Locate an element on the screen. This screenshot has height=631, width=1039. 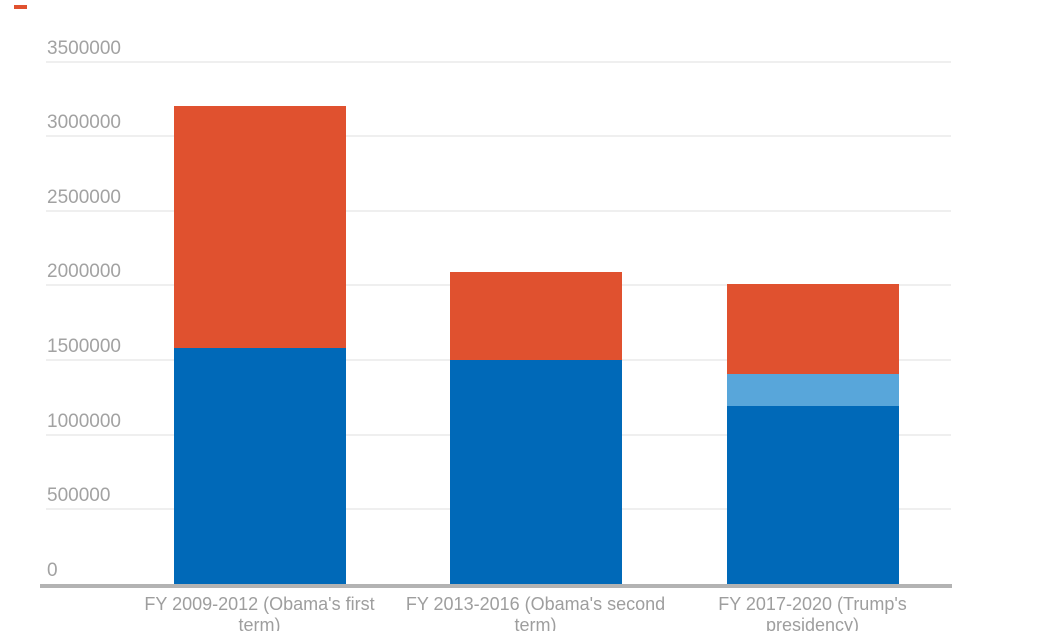
bar-segment-light-blue-middle-segment is located at coordinates (812, 390).